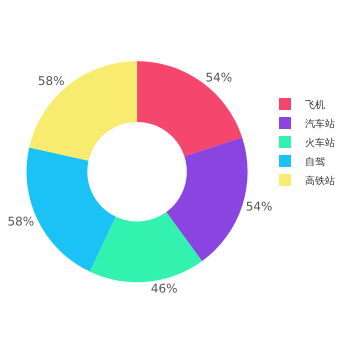 The height and width of the screenshot is (350, 350). What do you see at coordinates (320, 124) in the screenshot?
I see `legend-label: 汽车站` at bounding box center [320, 124].